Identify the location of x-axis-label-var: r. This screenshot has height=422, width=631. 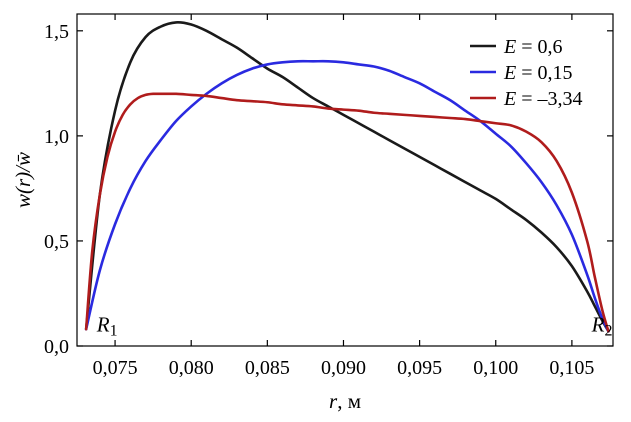
(333, 401).